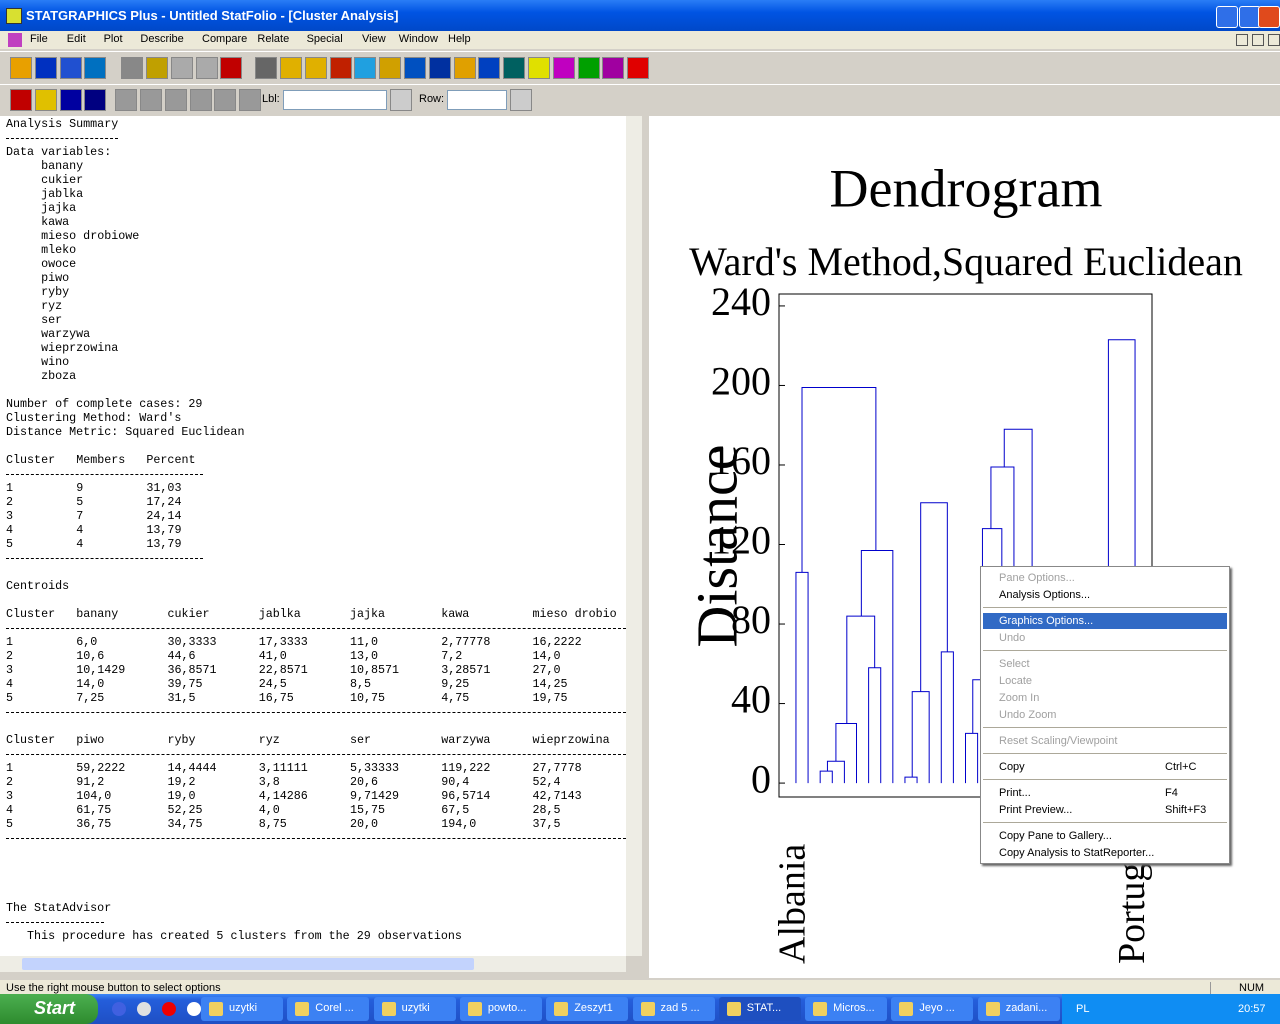 This screenshot has width=1280, height=1024. What do you see at coordinates (316, 754) in the screenshot?
I see `separator` at bounding box center [316, 754].